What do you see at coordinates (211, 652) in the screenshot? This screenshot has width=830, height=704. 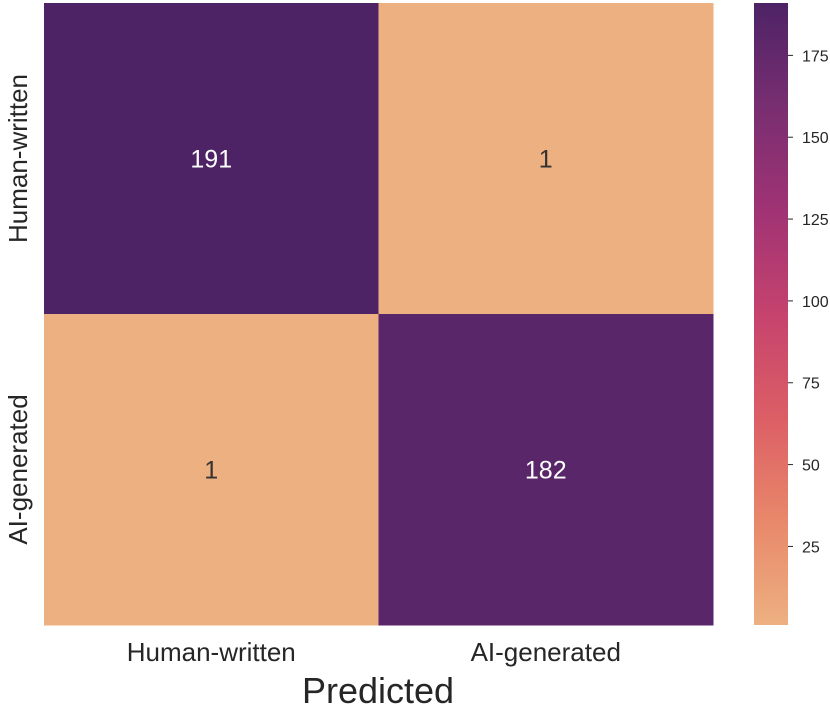 I see `x-tick-label: Human-written` at bounding box center [211, 652].